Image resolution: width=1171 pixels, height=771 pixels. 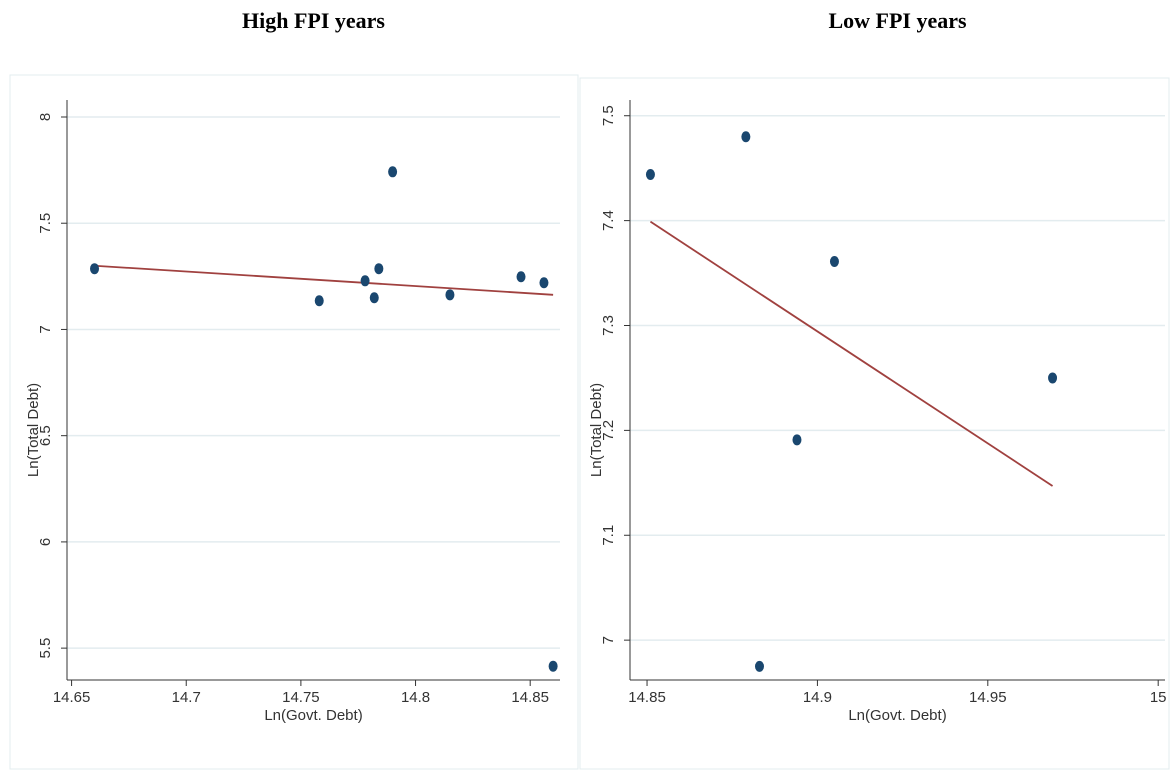 What do you see at coordinates (45, 542) in the screenshot?
I see `y-tick-label: 6` at bounding box center [45, 542].